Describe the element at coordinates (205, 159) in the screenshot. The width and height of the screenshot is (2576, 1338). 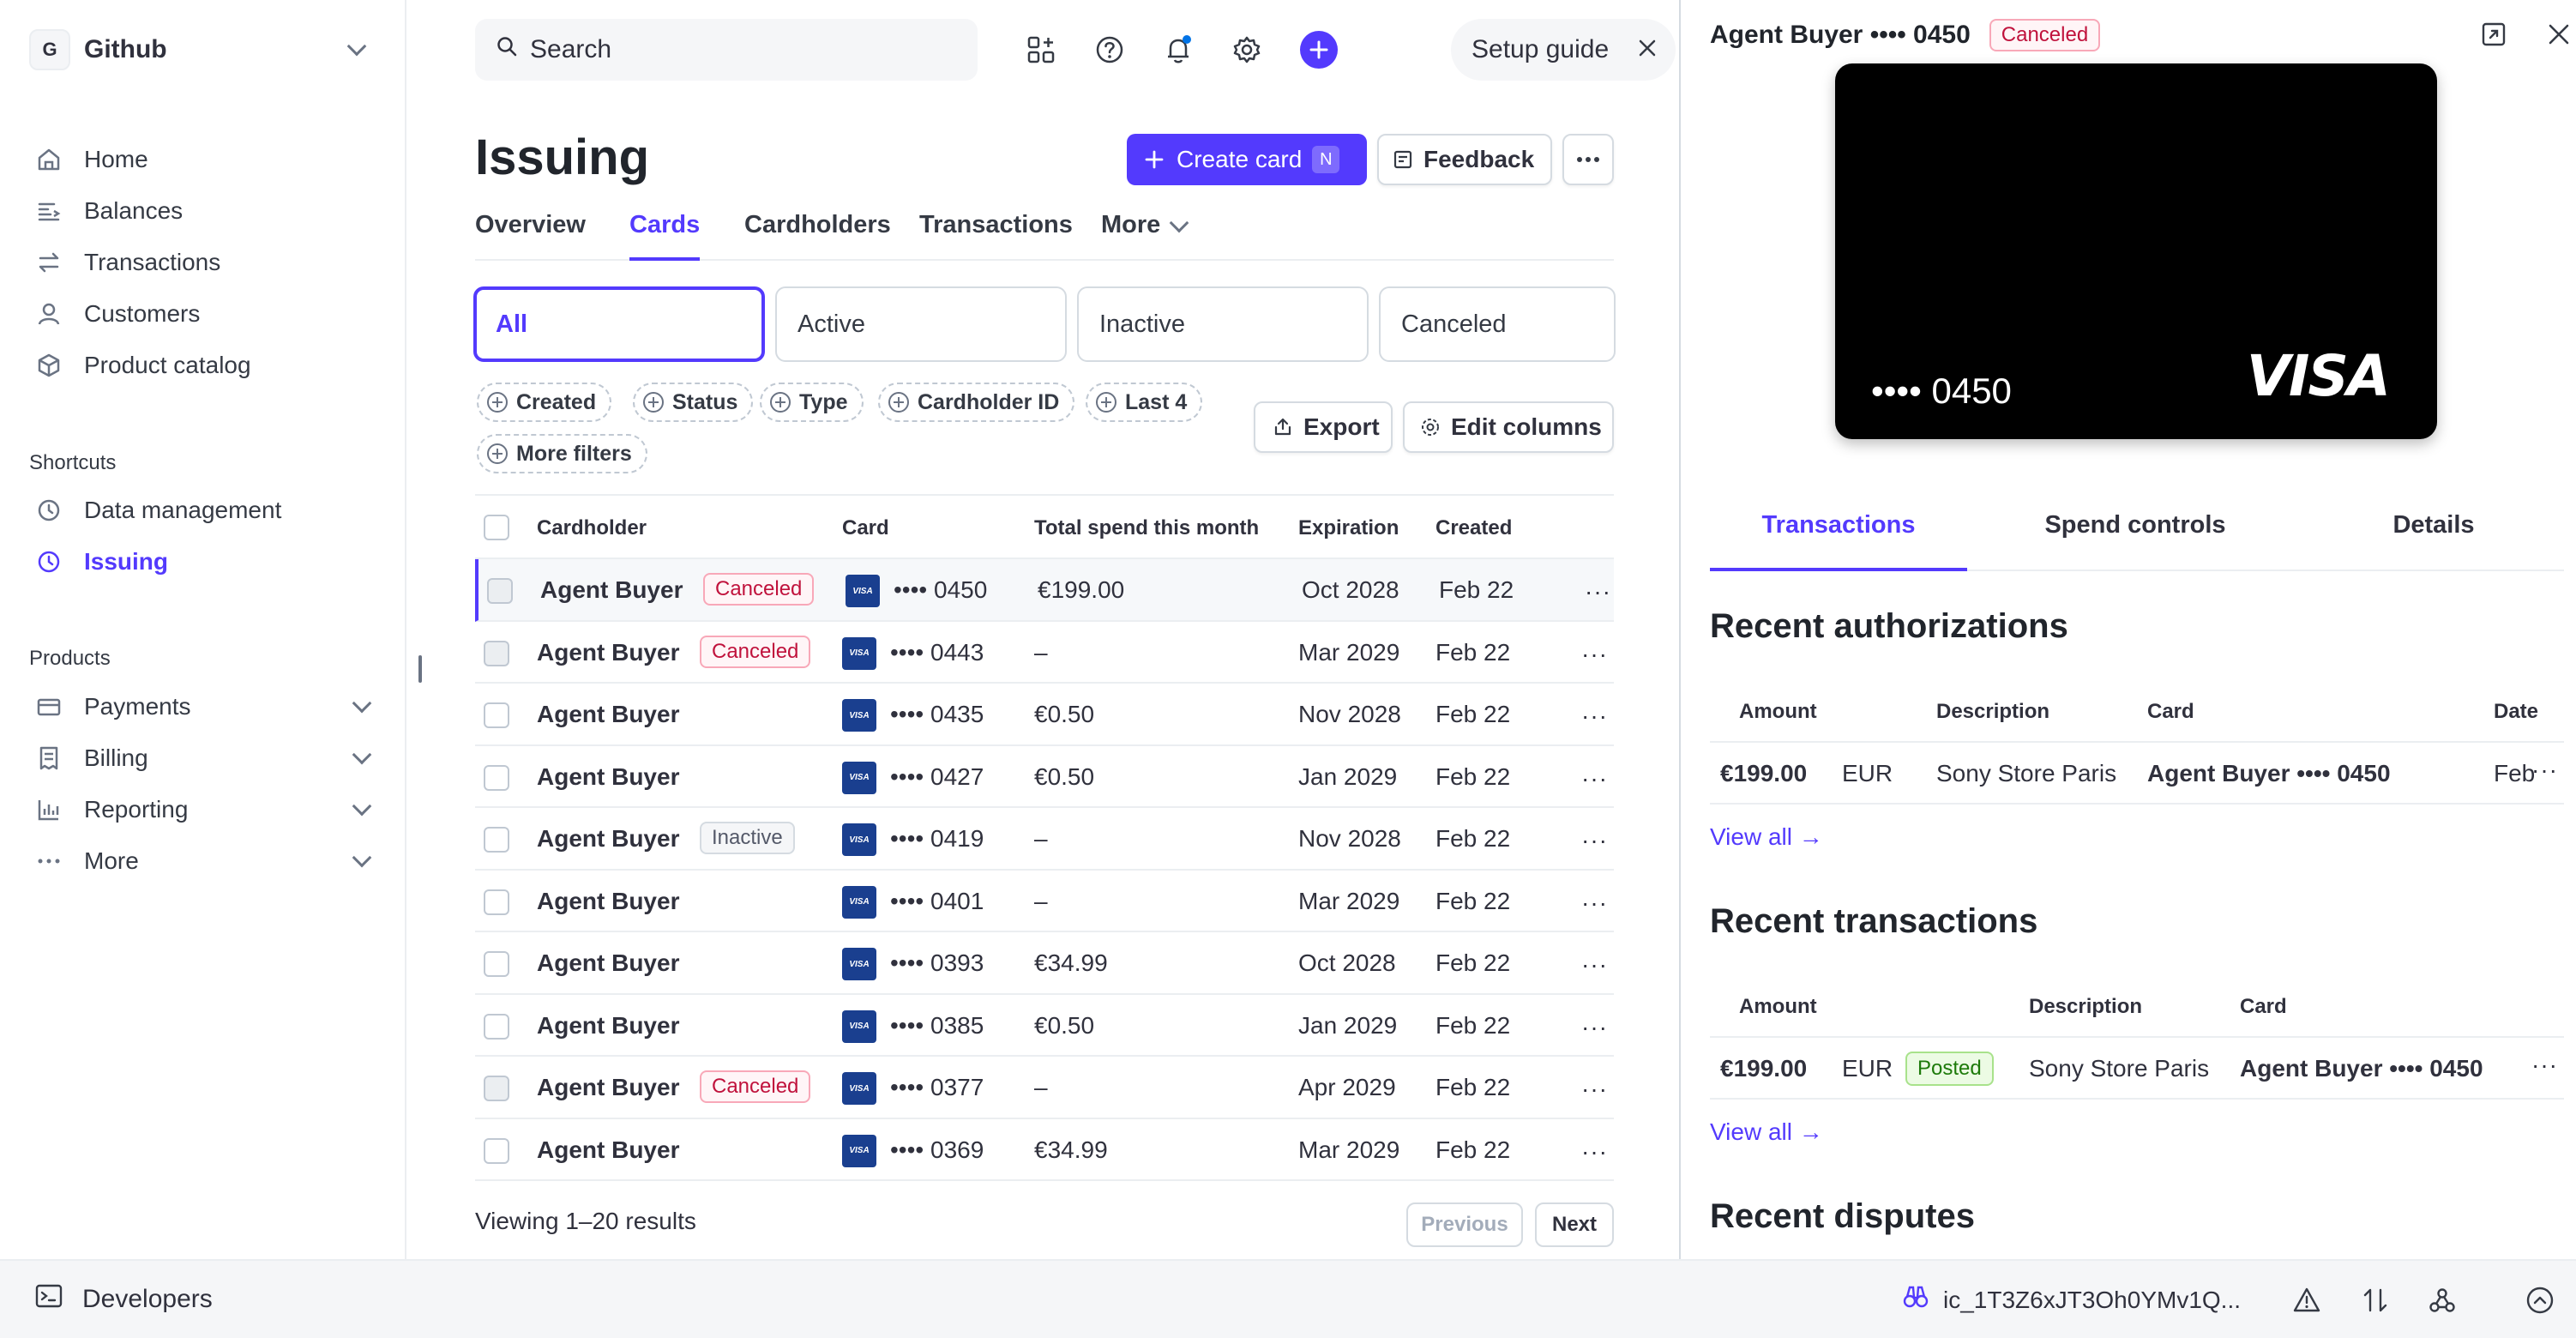
I see `sidebar-item-home: Home` at that location.